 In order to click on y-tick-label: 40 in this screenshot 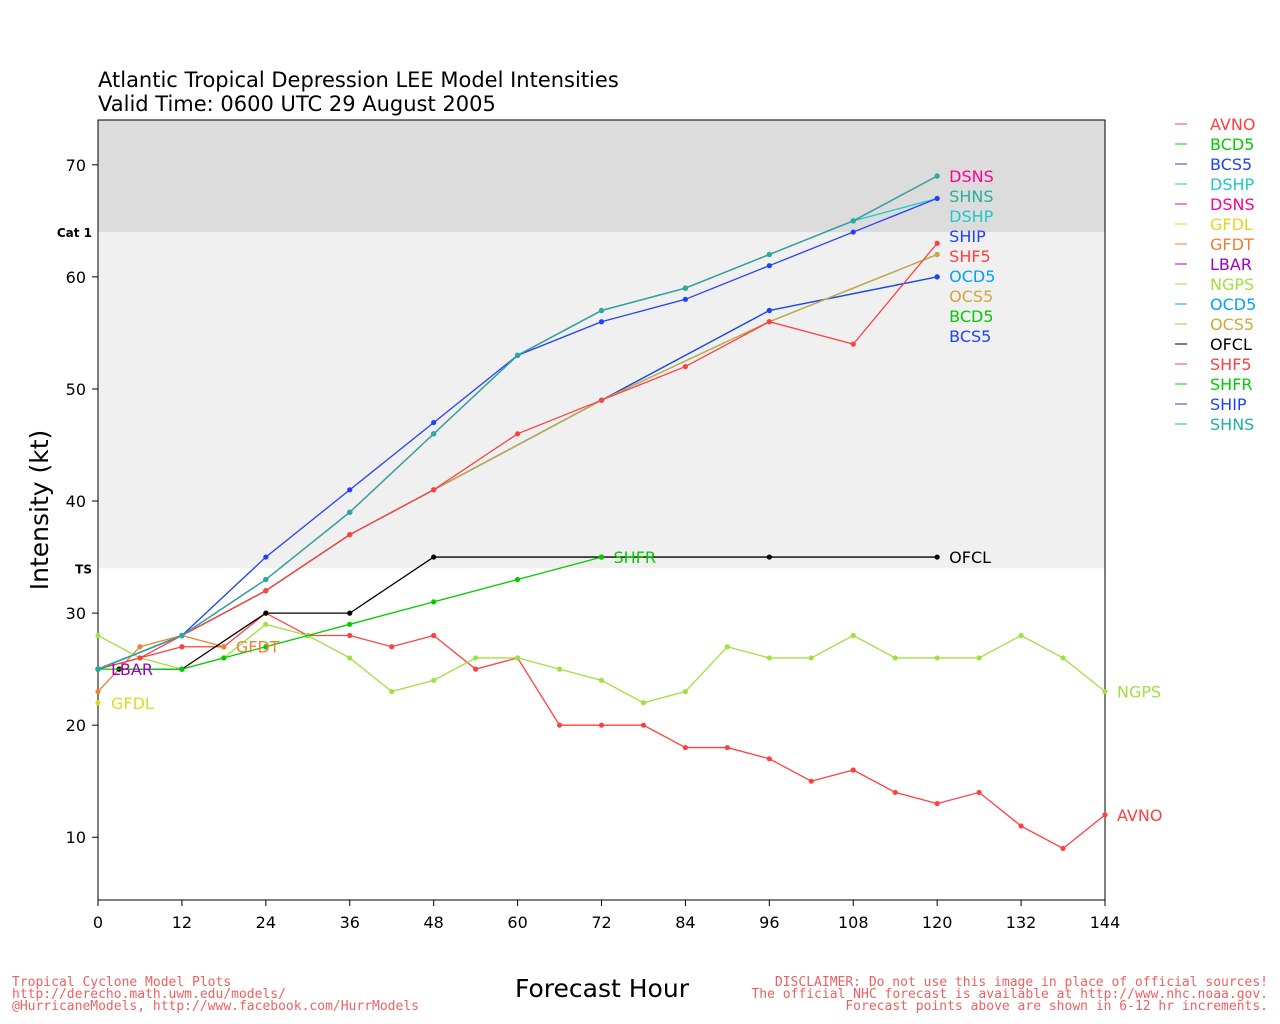, I will do `click(76, 501)`.